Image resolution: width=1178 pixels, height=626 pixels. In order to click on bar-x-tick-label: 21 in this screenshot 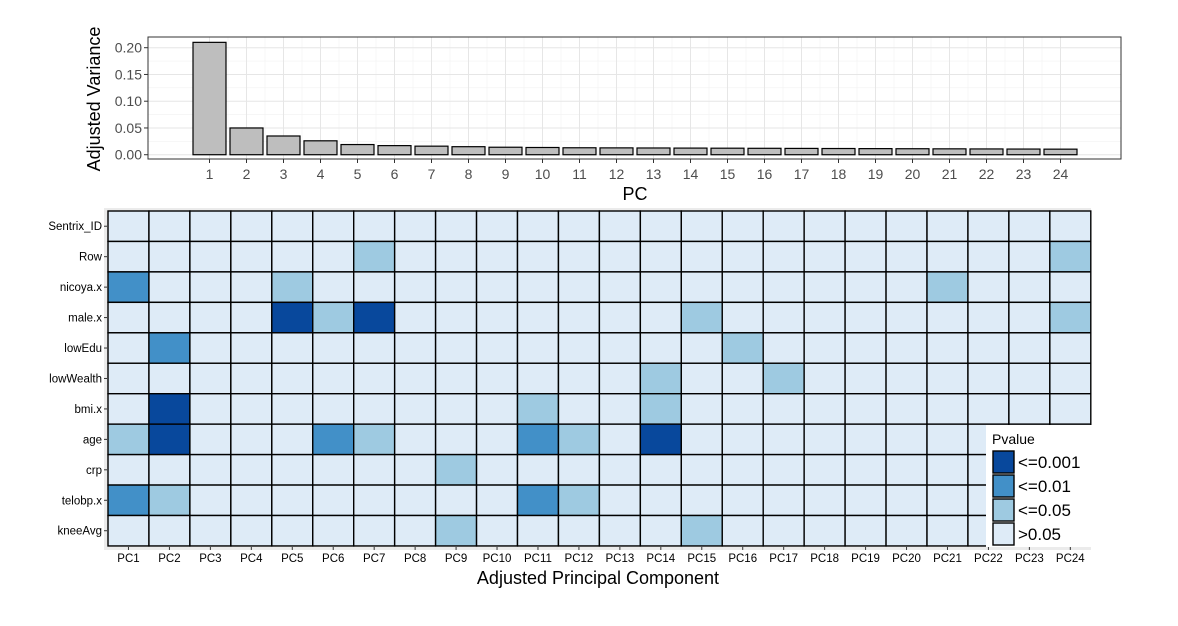, I will do `click(950, 174)`.